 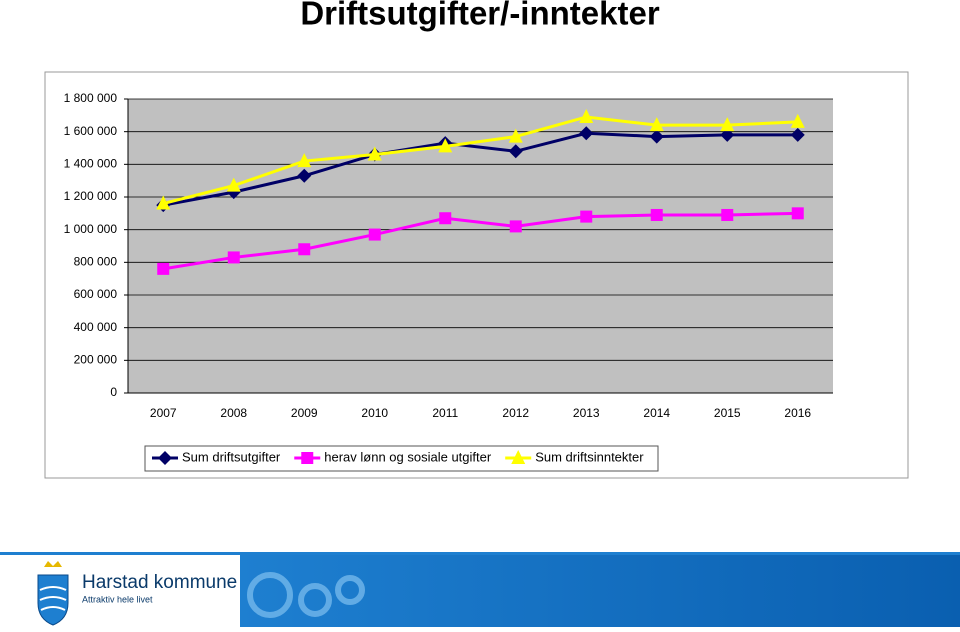 I want to click on y-tick-label: 1 800 000, so click(x=91, y=98).